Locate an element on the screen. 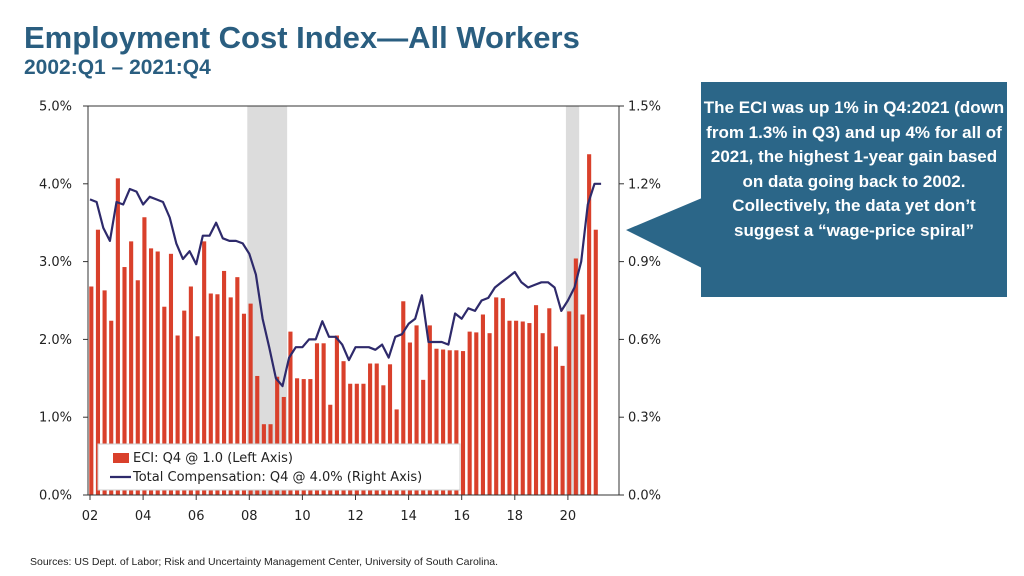  callout-pointer is located at coordinates (664, 233).